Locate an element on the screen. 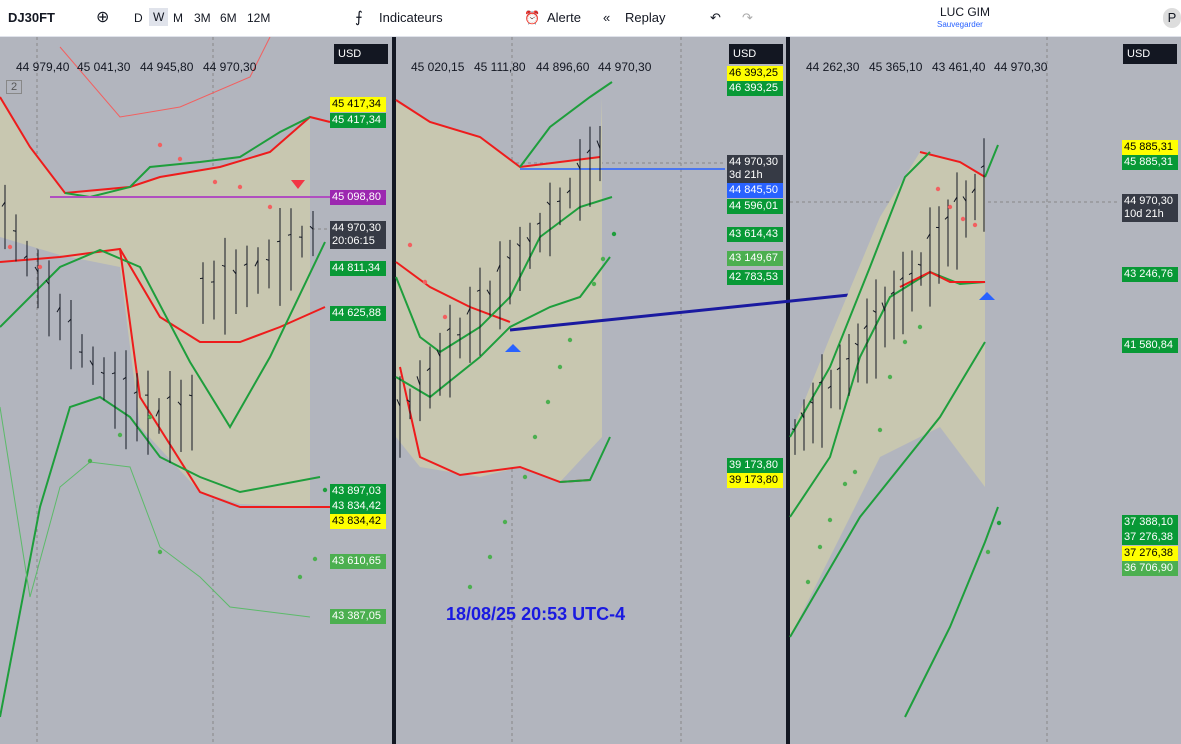  alert-icon: ⏰ is located at coordinates (532, 17).